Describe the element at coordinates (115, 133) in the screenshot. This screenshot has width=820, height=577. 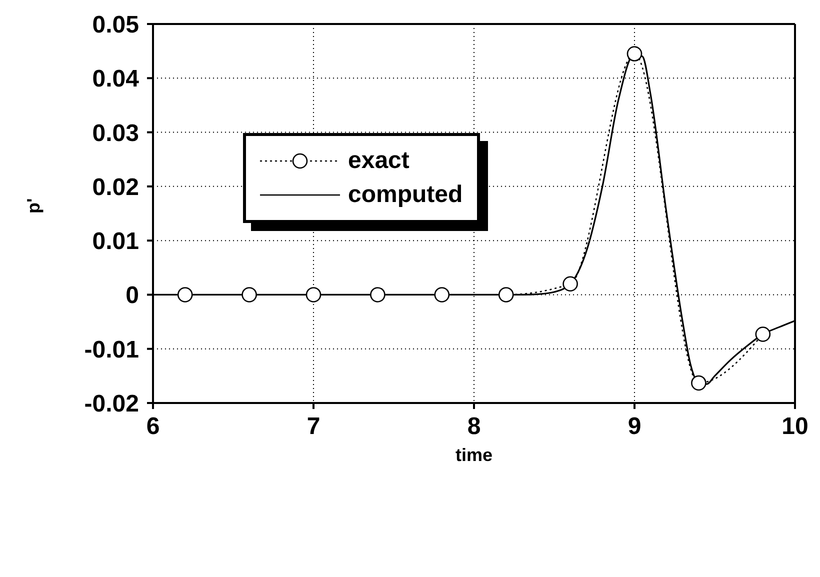
I see `y-tick-label: 0.03` at that location.